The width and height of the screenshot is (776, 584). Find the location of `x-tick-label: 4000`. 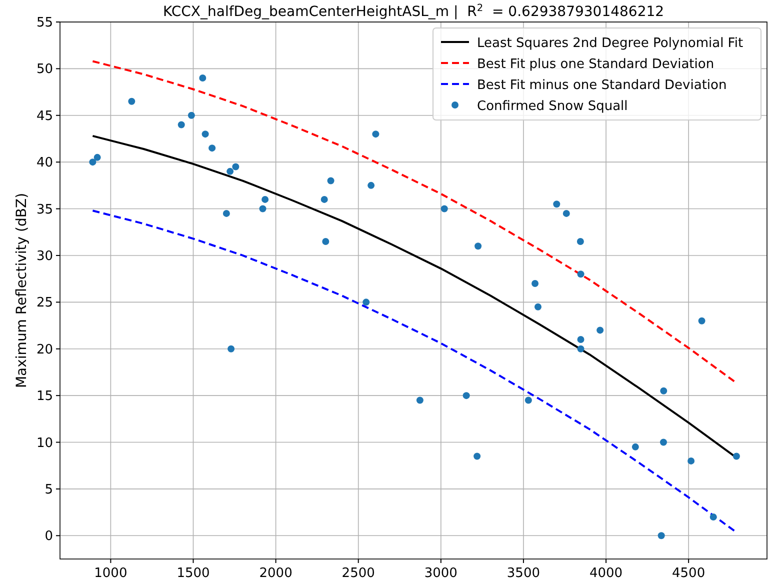

x-tick-label: 4000 is located at coordinates (606, 573).